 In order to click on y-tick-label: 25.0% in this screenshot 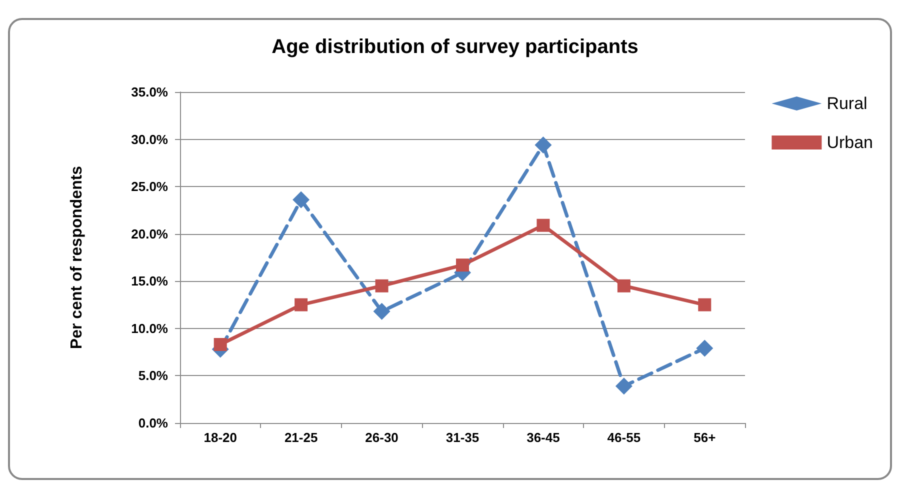, I will do `click(149, 186)`.